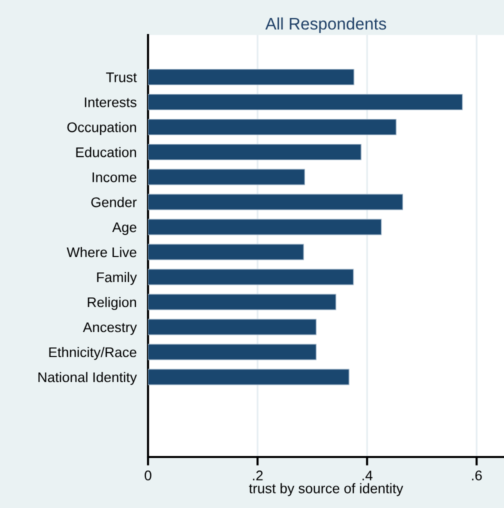 This screenshot has width=504, height=508. What do you see at coordinates (101, 252) in the screenshot?
I see `y-tick-label: Where Live` at bounding box center [101, 252].